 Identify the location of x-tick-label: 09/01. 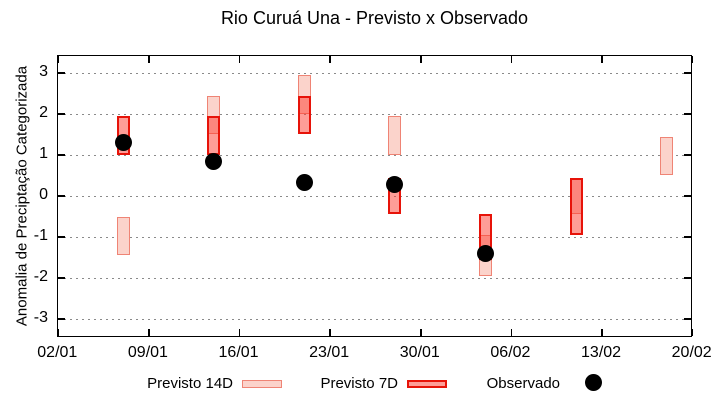
(147, 352).